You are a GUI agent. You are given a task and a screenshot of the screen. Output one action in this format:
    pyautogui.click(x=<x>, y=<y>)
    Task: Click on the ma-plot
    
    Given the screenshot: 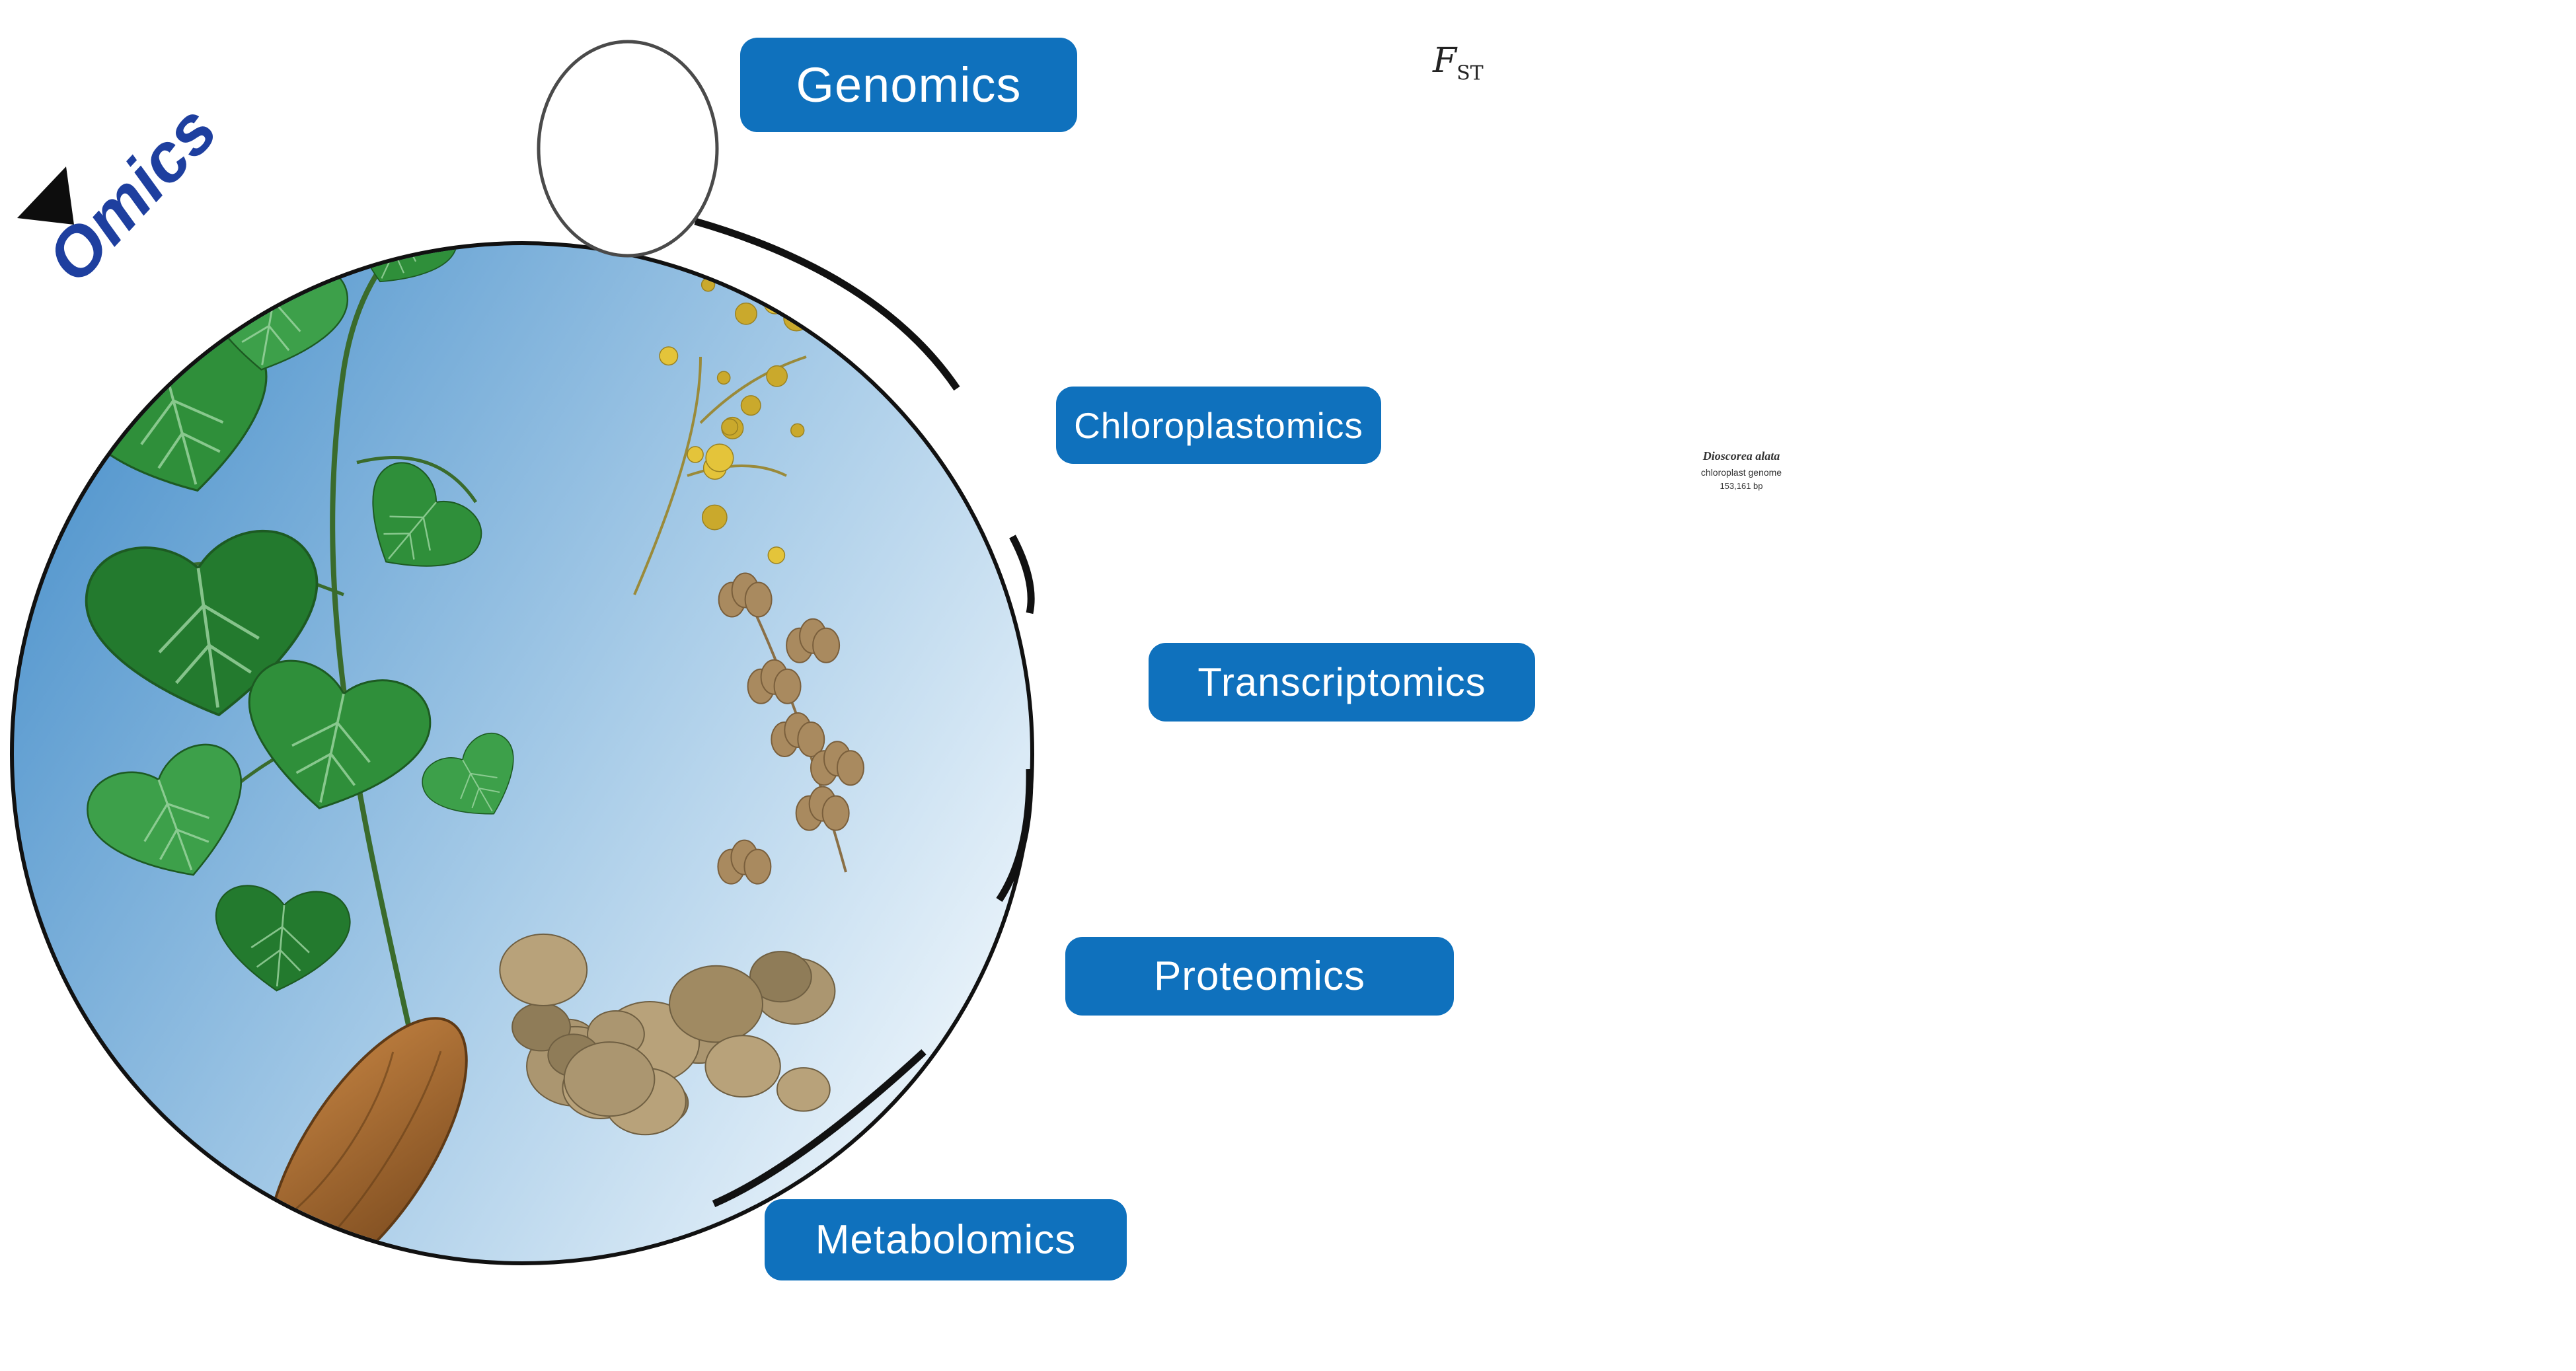 What is the action you would take?
    pyautogui.click(x=1781, y=865)
    